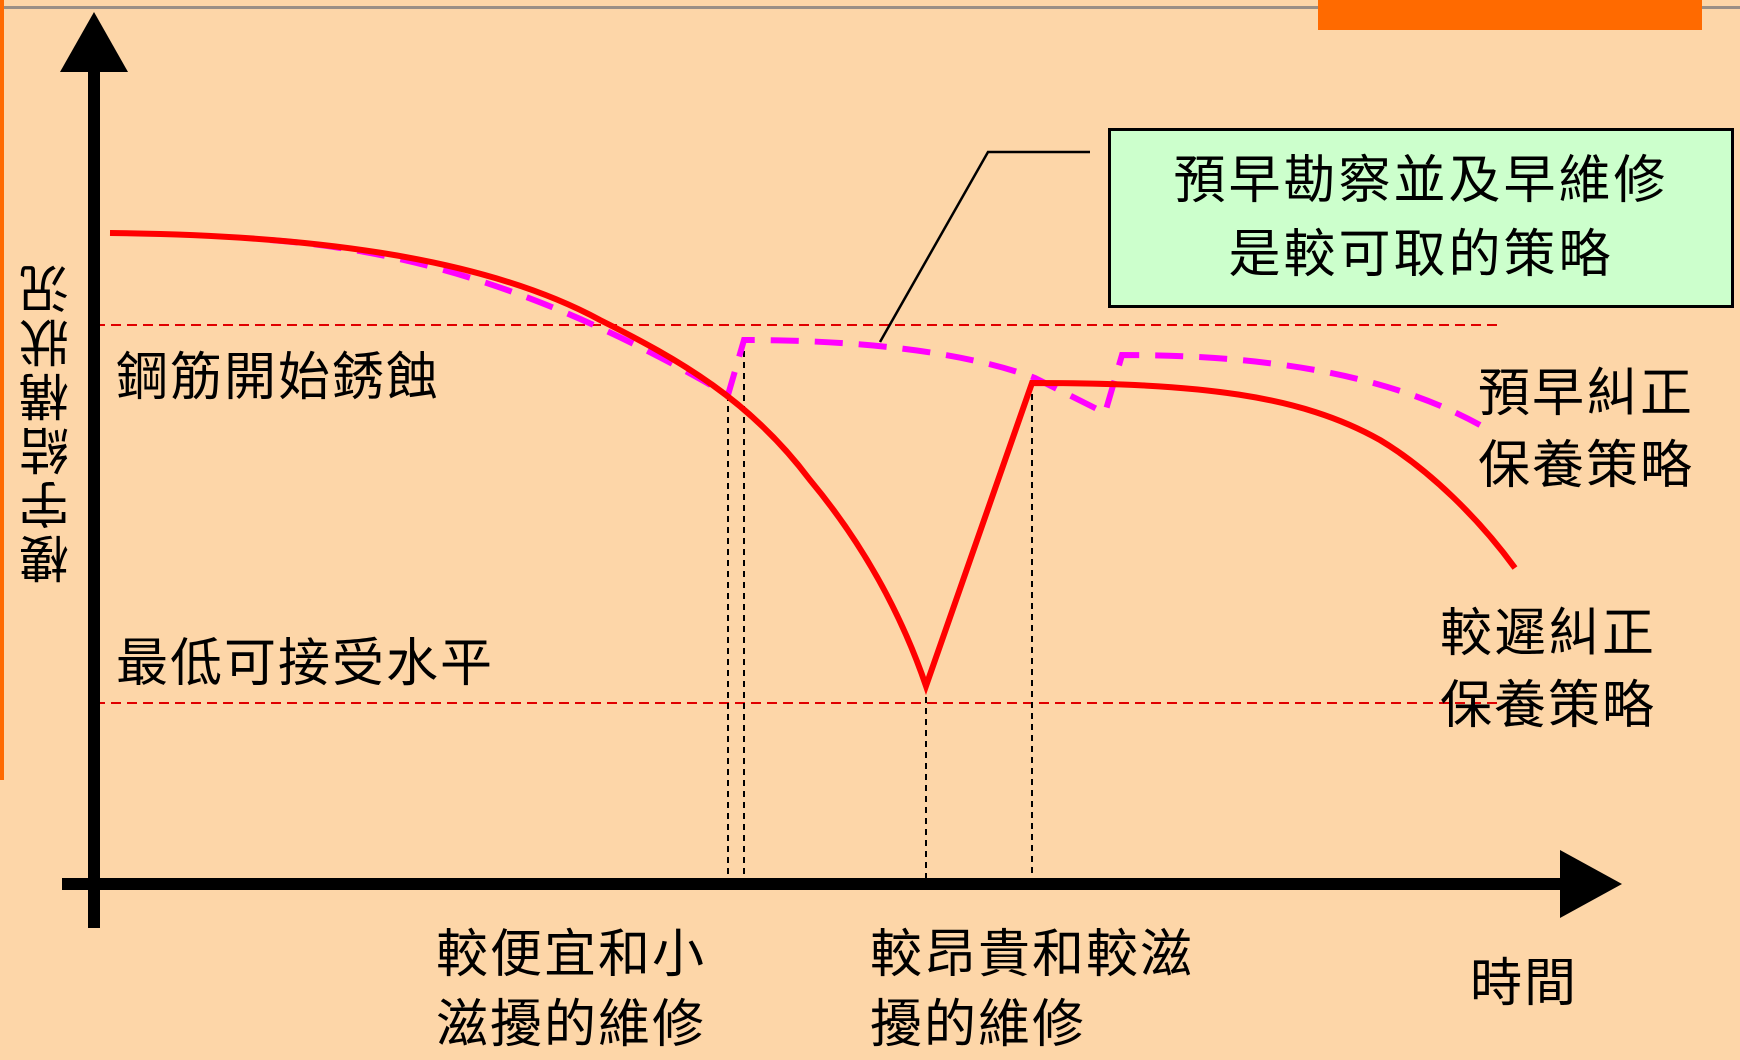  I want to click on cheap-repair-line-2: 滋擾的維修, so click(571, 1025).